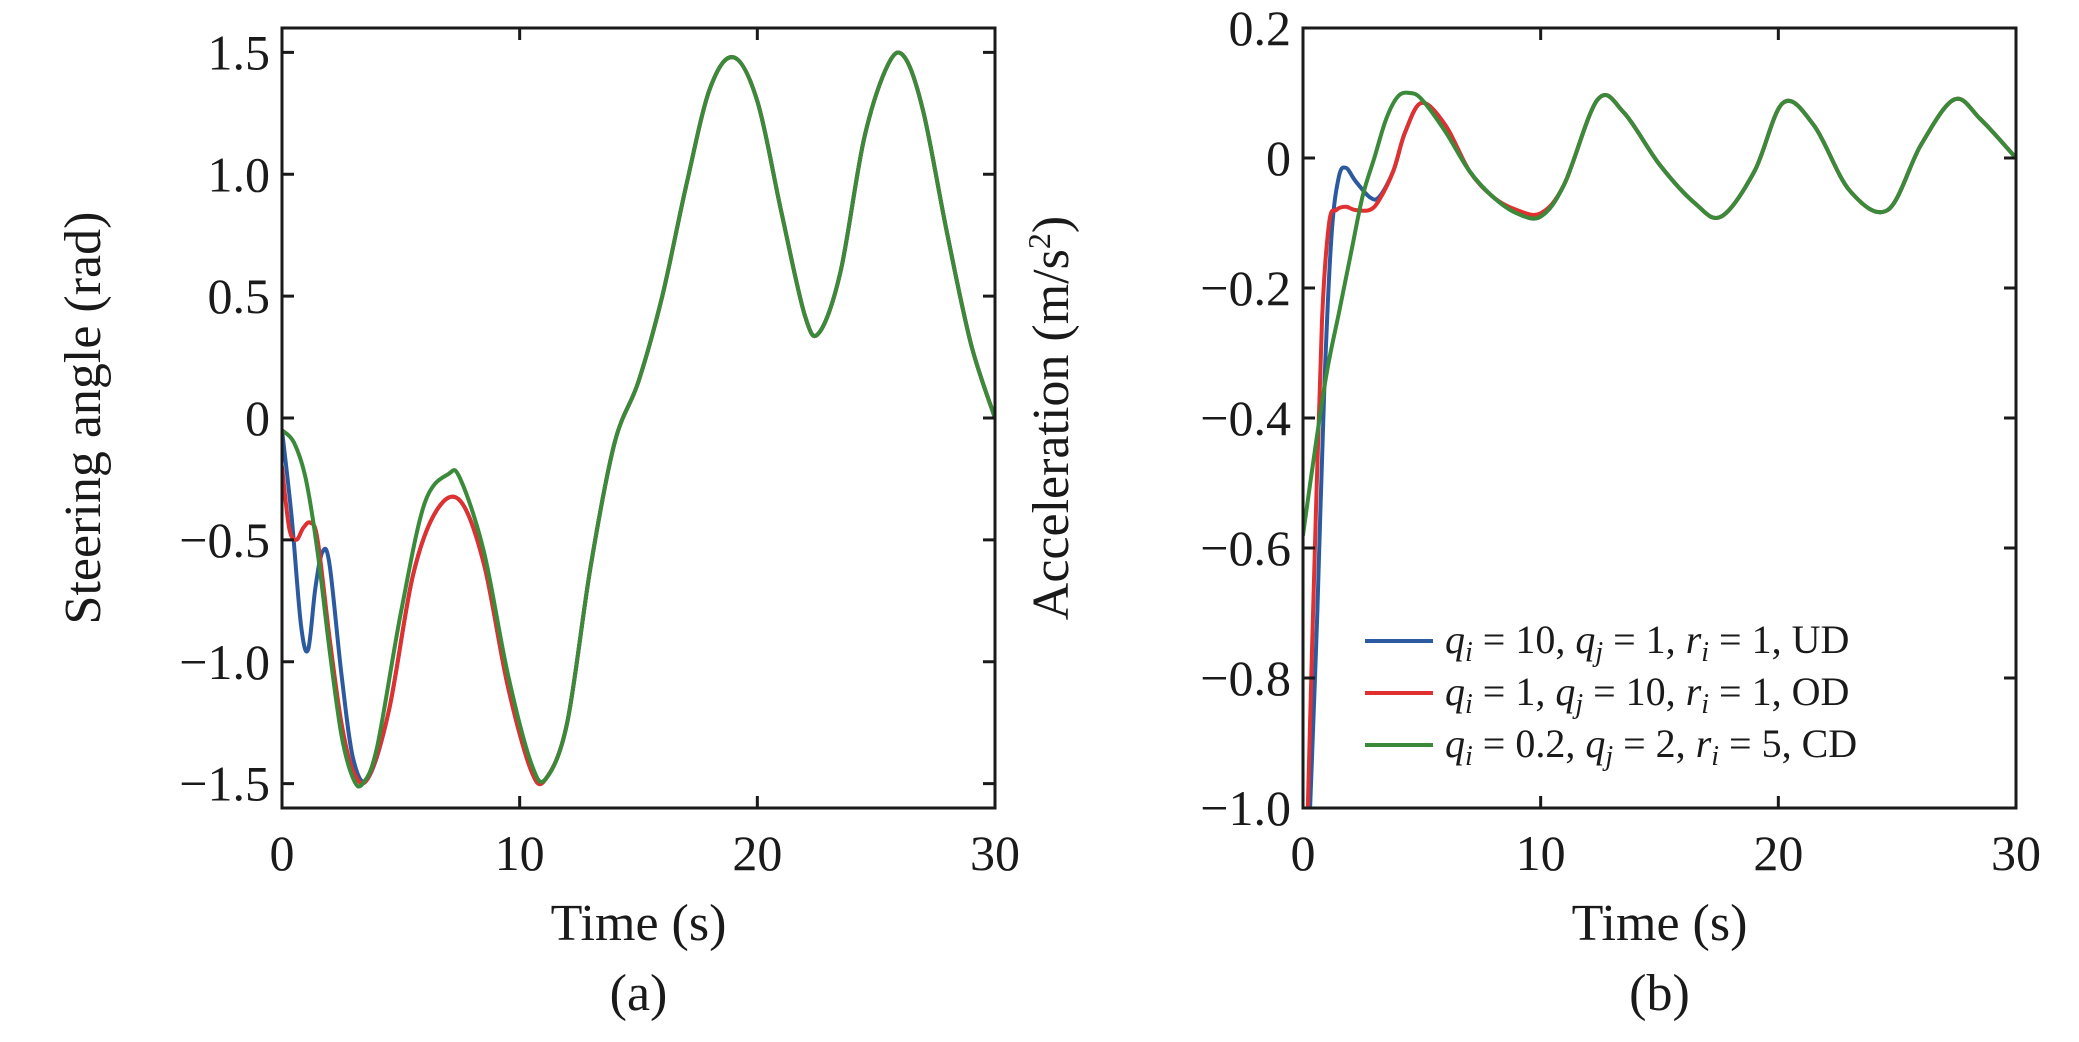  I want to click on legend-entry-cd: qi = 0.2, qj = 2, ri = 5, CD, so click(1651, 746).